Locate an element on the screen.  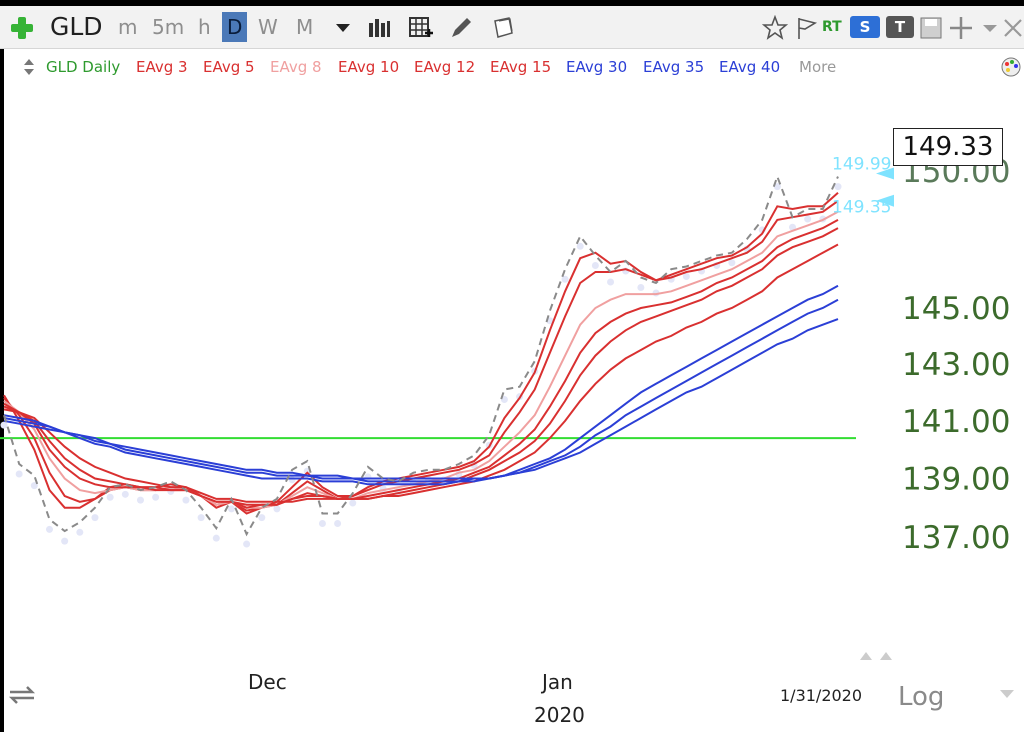
bar-chart-icon is located at coordinates (379, 28).